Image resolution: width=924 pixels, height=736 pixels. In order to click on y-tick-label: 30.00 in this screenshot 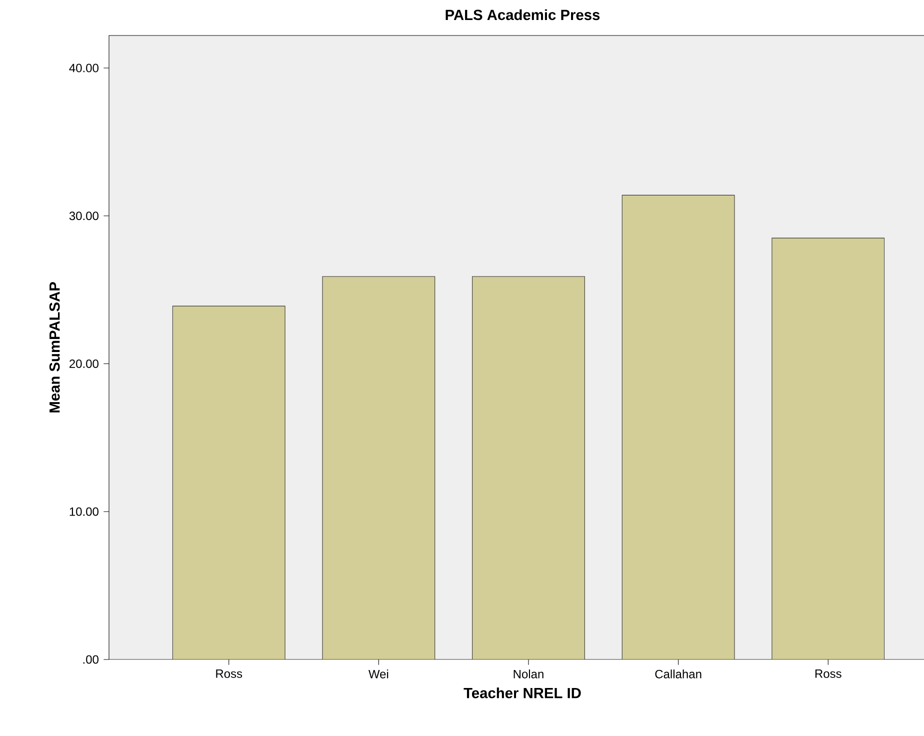, I will do `click(83, 216)`.